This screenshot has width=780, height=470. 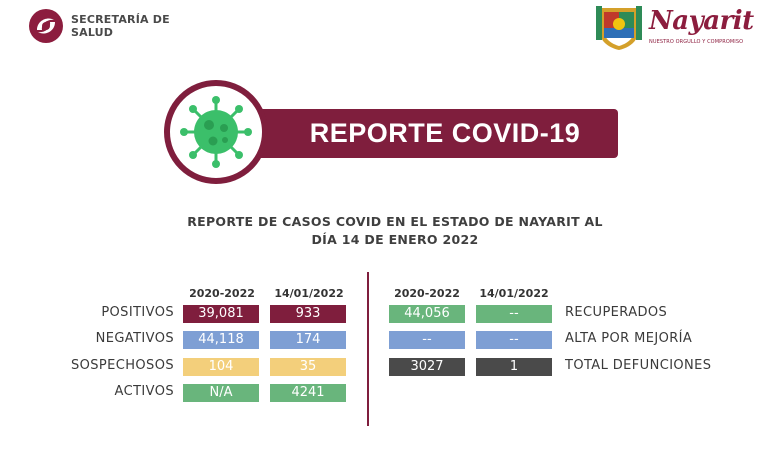 I want to click on label-positivos: POSITIVOS, so click(x=137, y=312).